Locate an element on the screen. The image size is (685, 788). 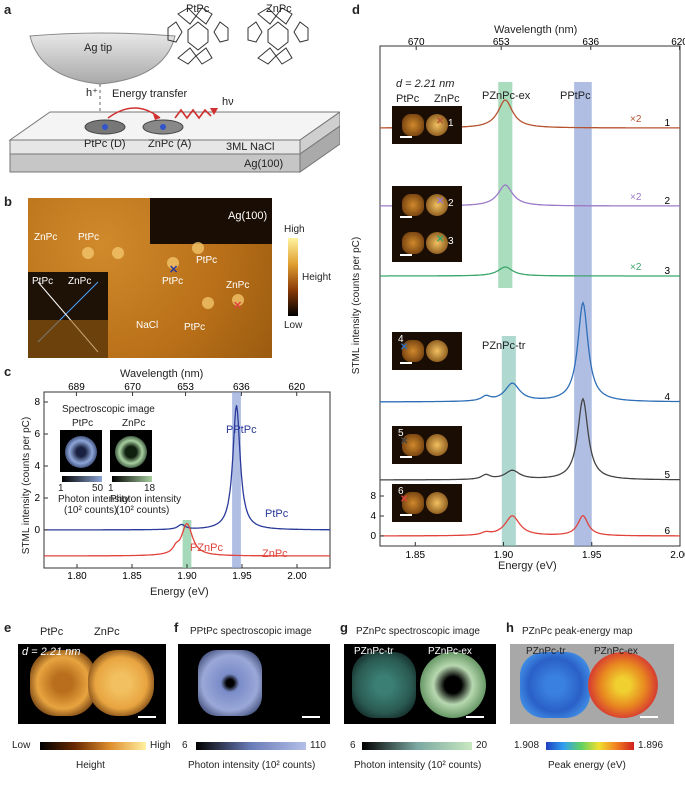
height-colorbar is located at coordinates (293, 277).